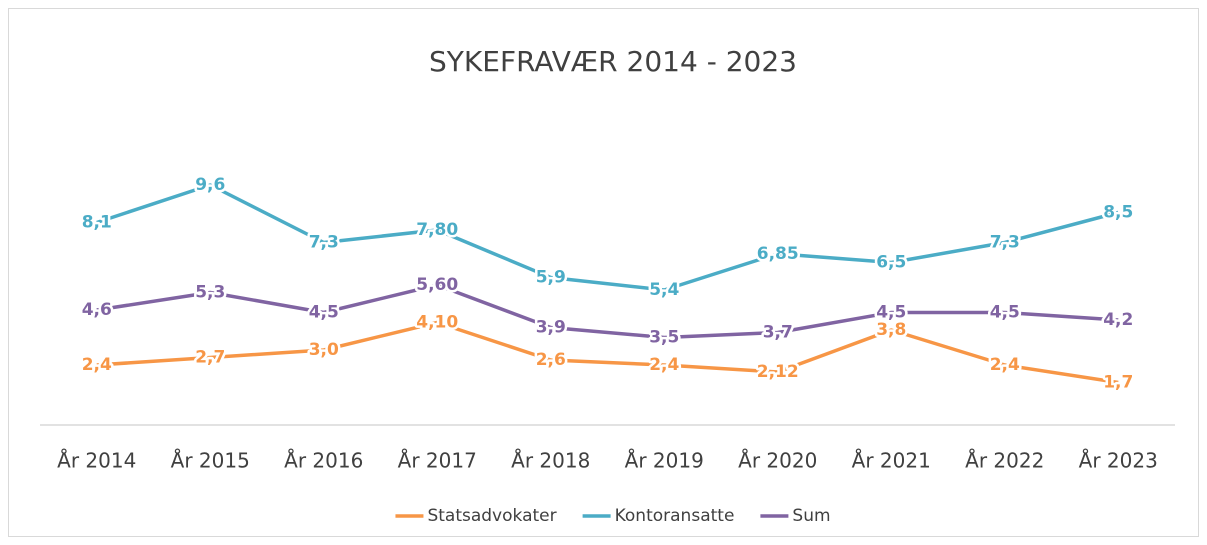  I want to click on data-label: 2,6, so click(551, 360).